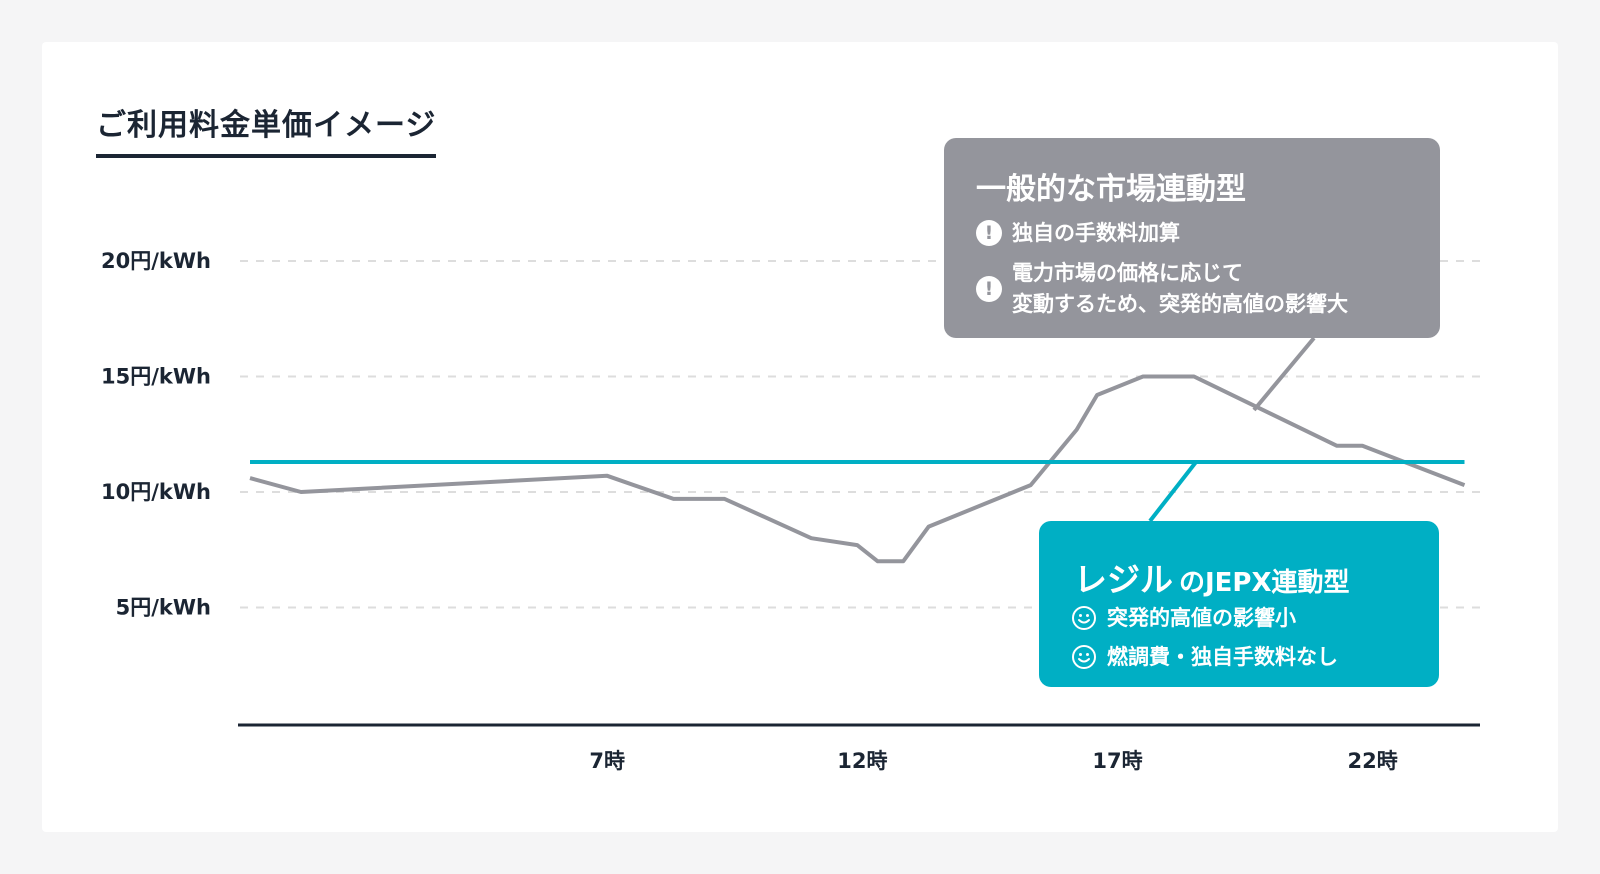 Image resolution: width=1600 pixels, height=874 pixels. I want to click on x-axis-ticks: 7時 12時 17時 22時, so click(993, 761).